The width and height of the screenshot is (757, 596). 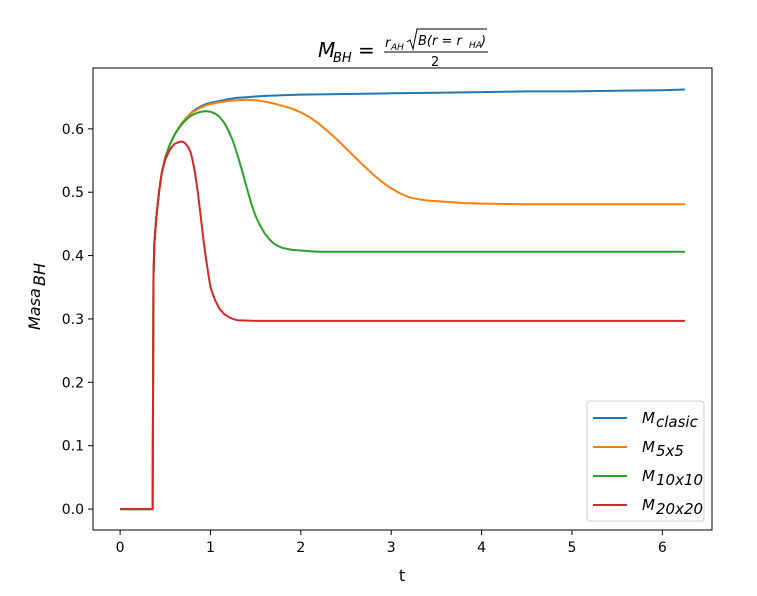 I want to click on title-lhs: M, so click(x=326, y=50).